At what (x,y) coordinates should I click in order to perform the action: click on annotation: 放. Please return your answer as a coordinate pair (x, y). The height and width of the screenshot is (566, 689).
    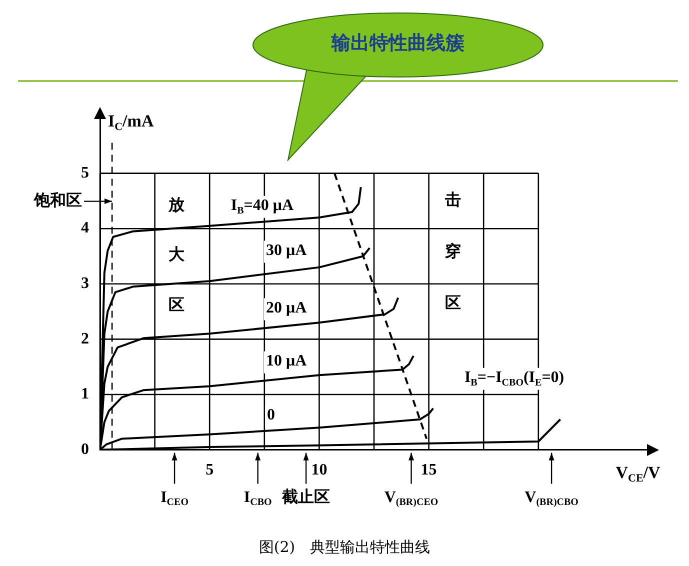
    Looking at the image, I should click on (177, 205).